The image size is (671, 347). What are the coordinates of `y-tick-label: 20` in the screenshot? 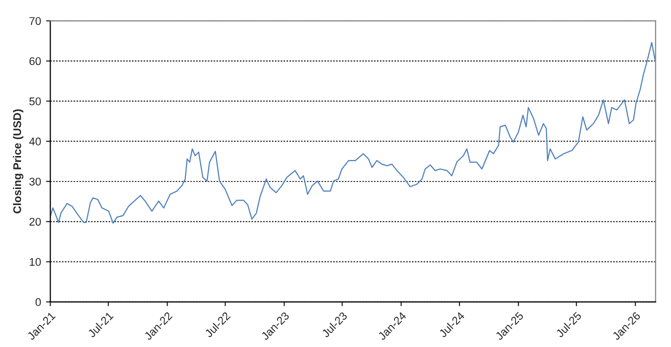 It's located at (35, 222).